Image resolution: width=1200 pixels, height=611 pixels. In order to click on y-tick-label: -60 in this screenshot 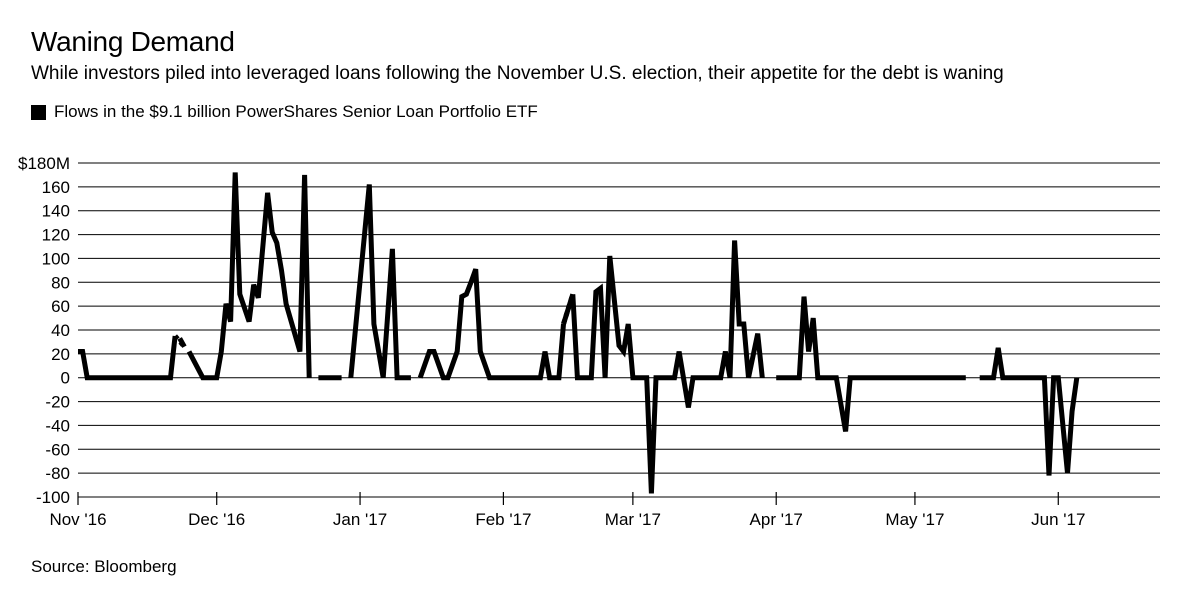, I will do `click(57, 449)`.